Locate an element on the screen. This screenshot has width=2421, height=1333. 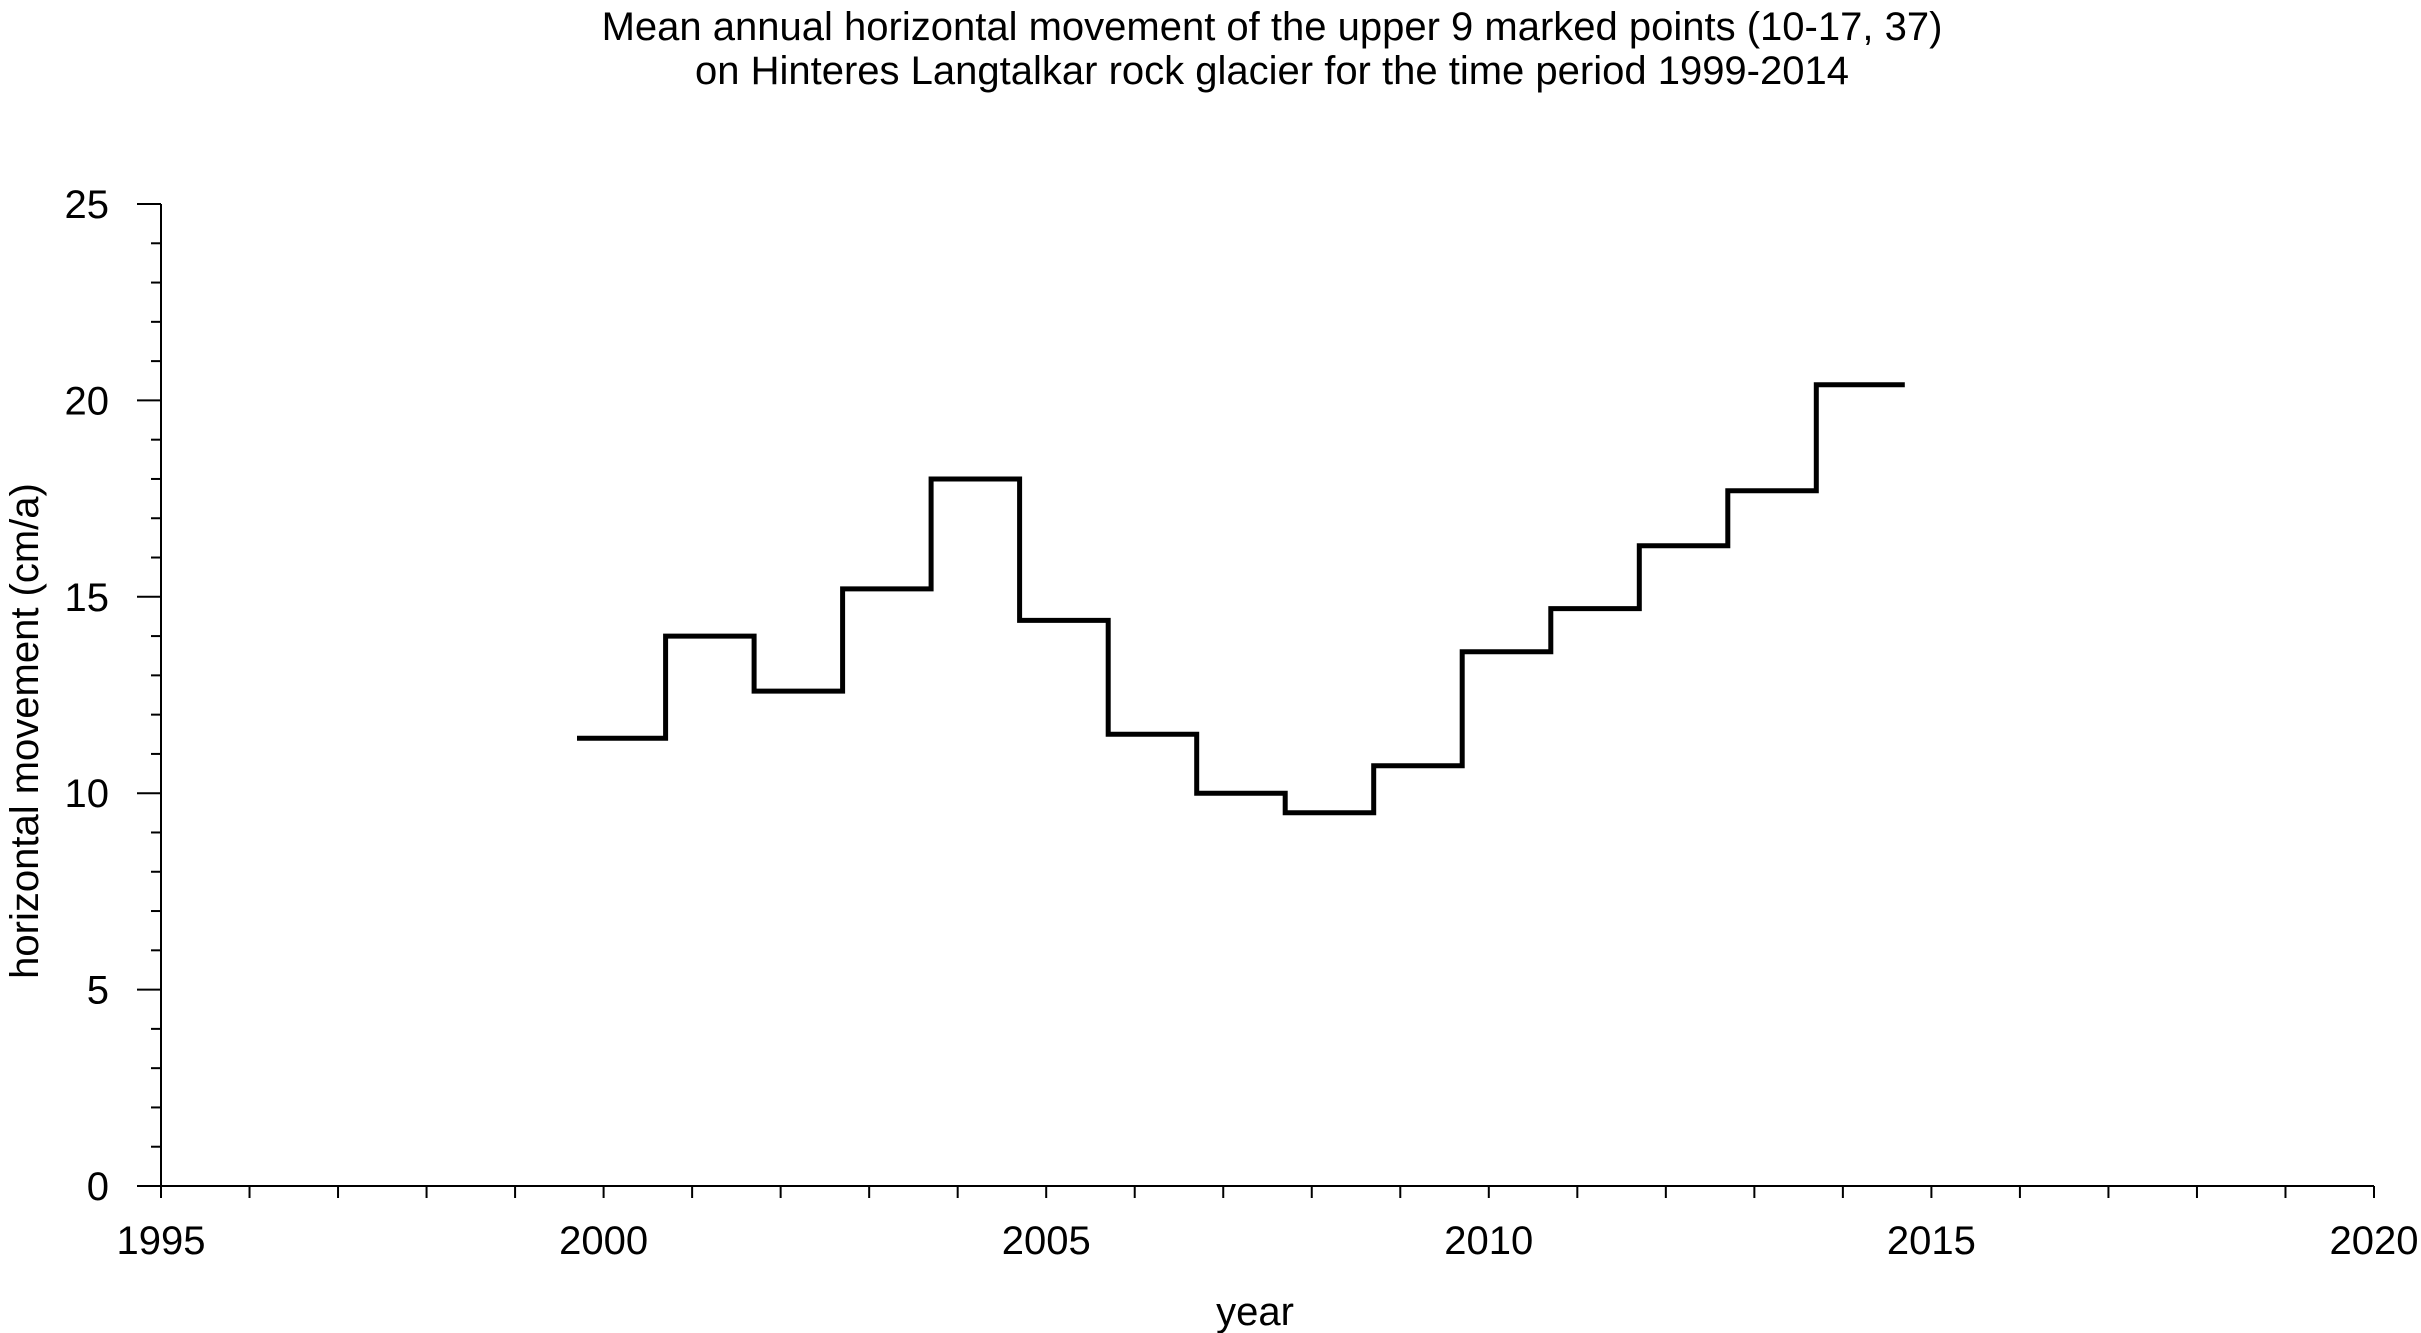
x-axis-label: year is located at coordinates (1255, 1311).